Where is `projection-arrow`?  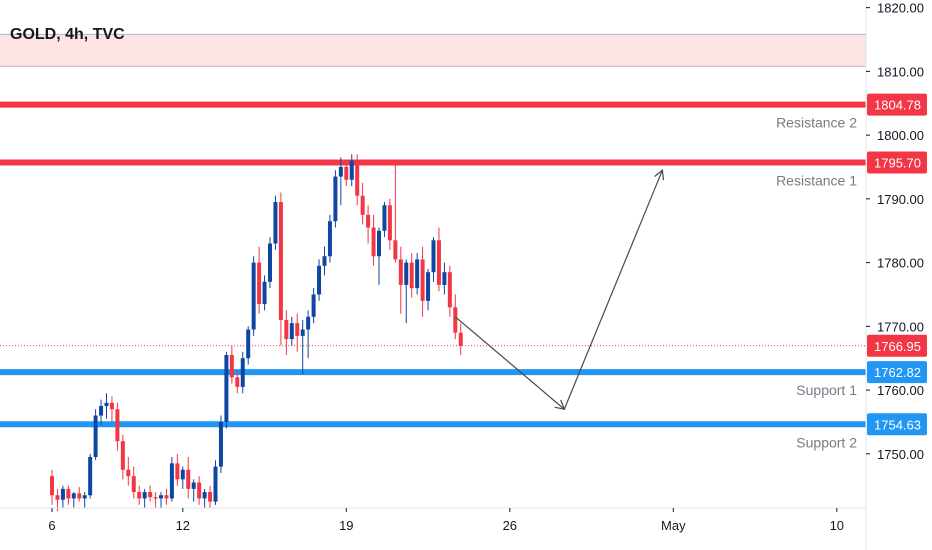 projection-arrow is located at coordinates (559, 290).